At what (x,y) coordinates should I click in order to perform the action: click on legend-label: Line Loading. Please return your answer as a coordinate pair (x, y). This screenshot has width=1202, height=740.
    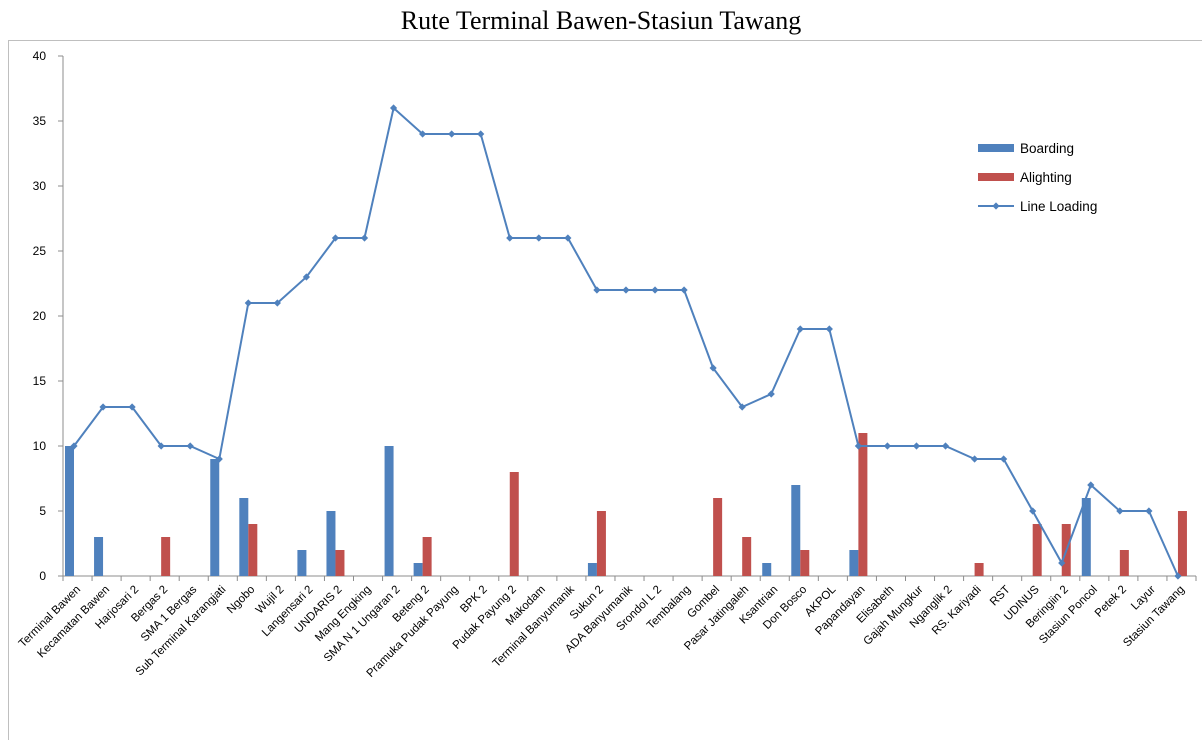
    Looking at the image, I should click on (1058, 206).